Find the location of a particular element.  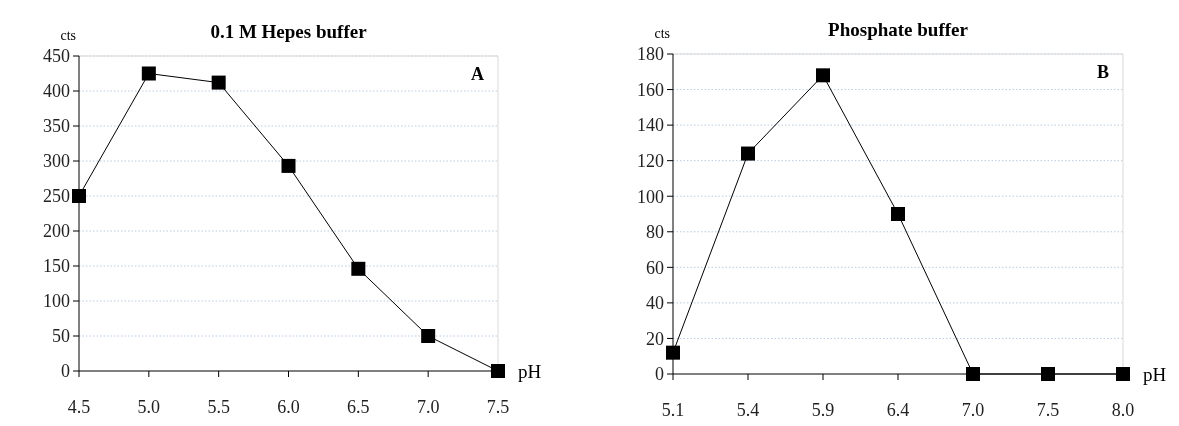

x-tick-label: 6.4 is located at coordinates (898, 410).